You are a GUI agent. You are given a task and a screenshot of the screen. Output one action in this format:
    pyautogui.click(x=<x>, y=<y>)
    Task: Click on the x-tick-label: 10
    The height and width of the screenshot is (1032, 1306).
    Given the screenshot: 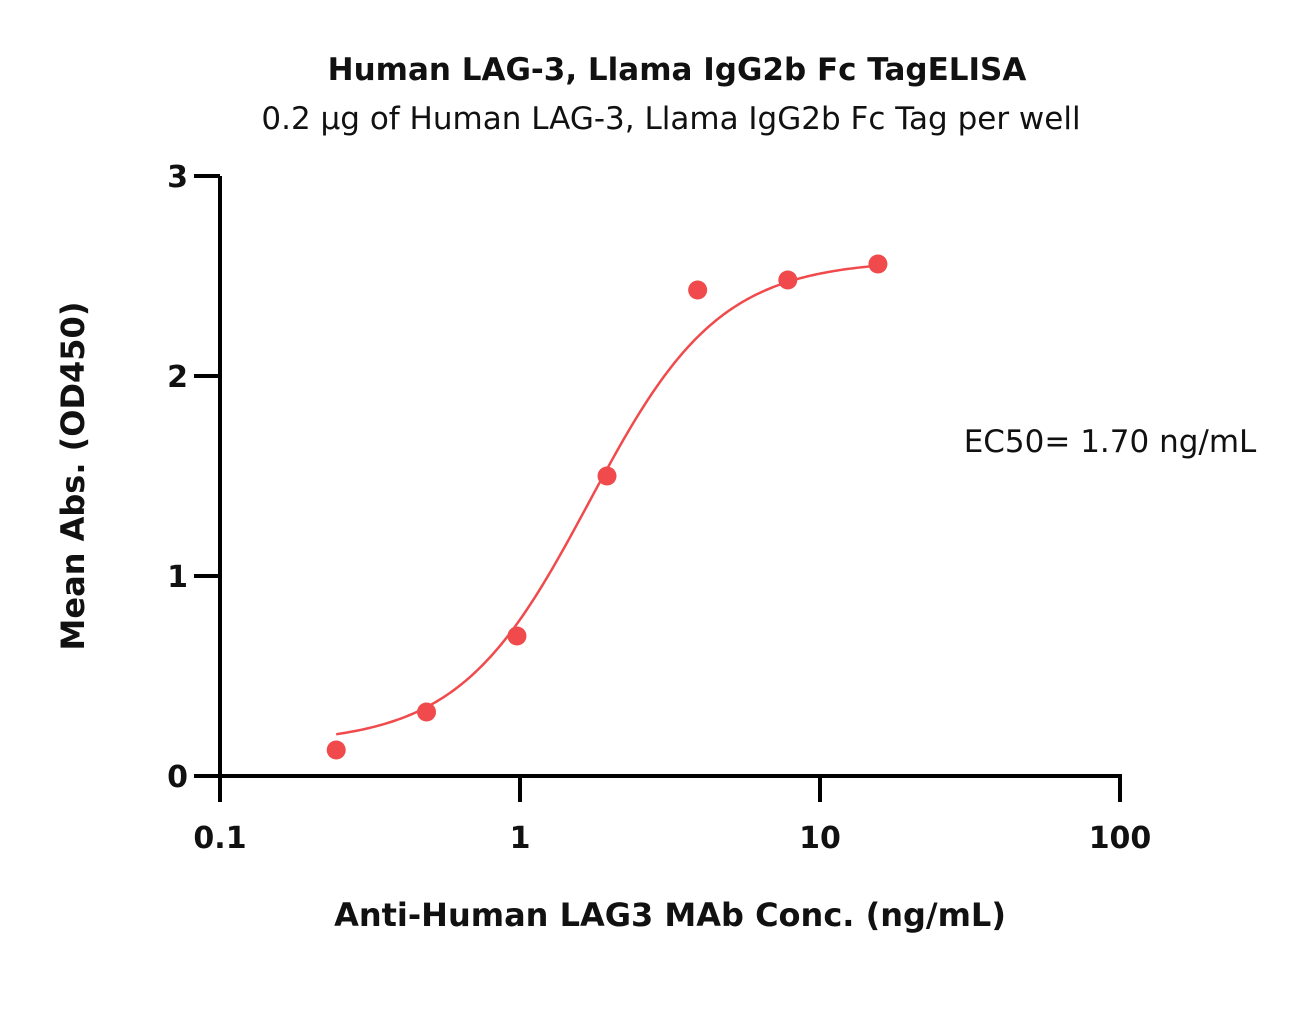 What is the action you would take?
    pyautogui.click(x=820, y=838)
    